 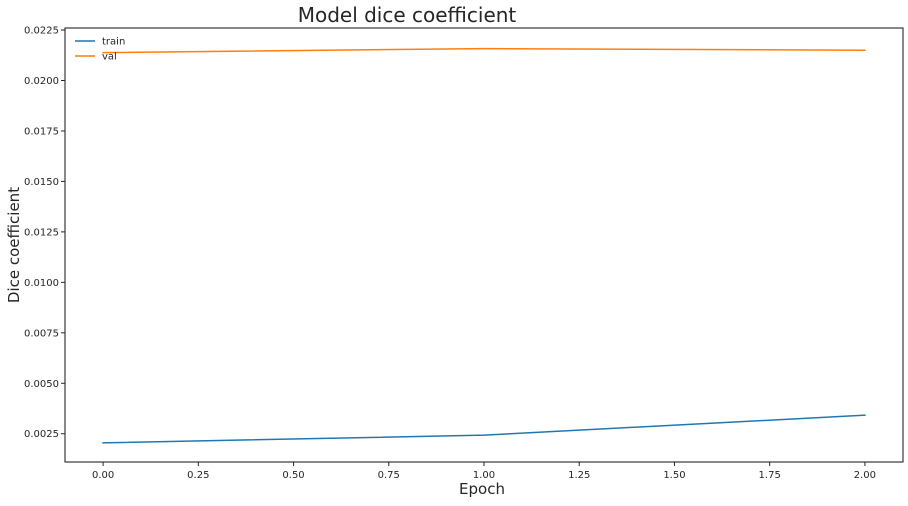 I want to click on legend-label-train: train, so click(x=113, y=42).